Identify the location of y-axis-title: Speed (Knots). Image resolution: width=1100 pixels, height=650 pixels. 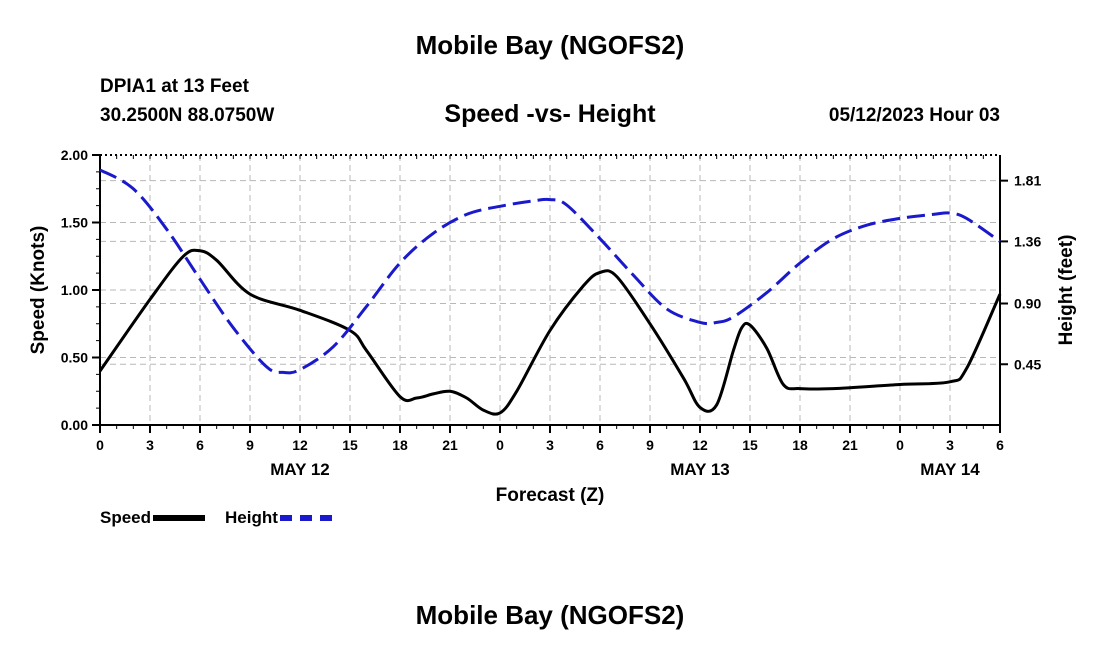
(38, 290).